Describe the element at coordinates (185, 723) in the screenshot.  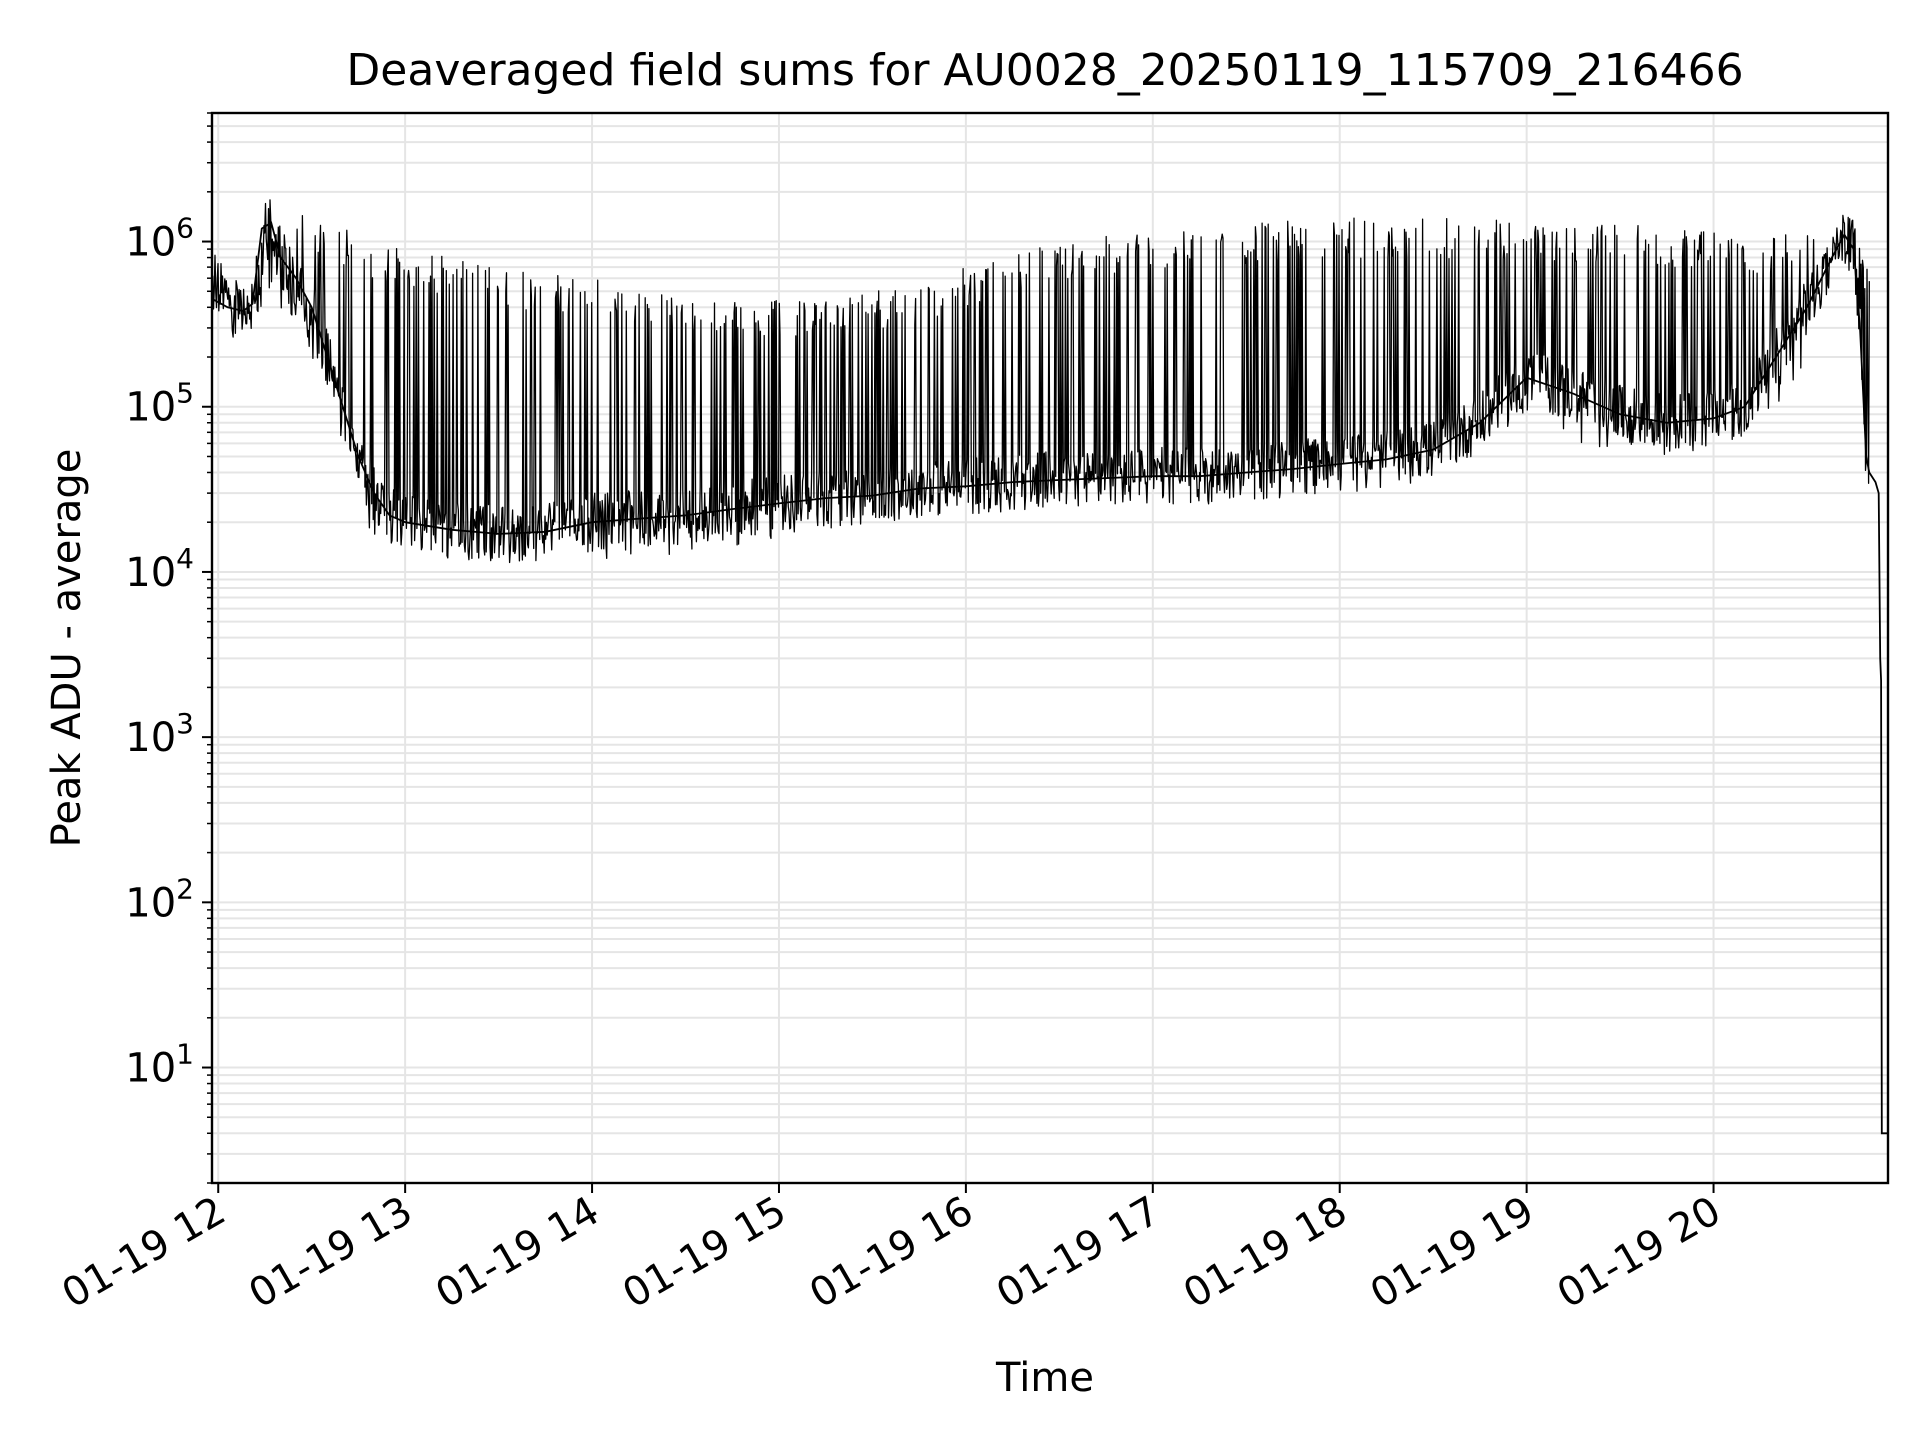
I see `y-tick-label-exponent: 3` at that location.